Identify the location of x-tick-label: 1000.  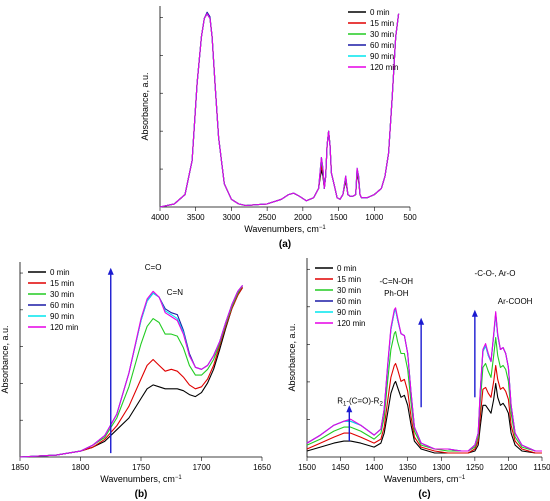
(374, 217).